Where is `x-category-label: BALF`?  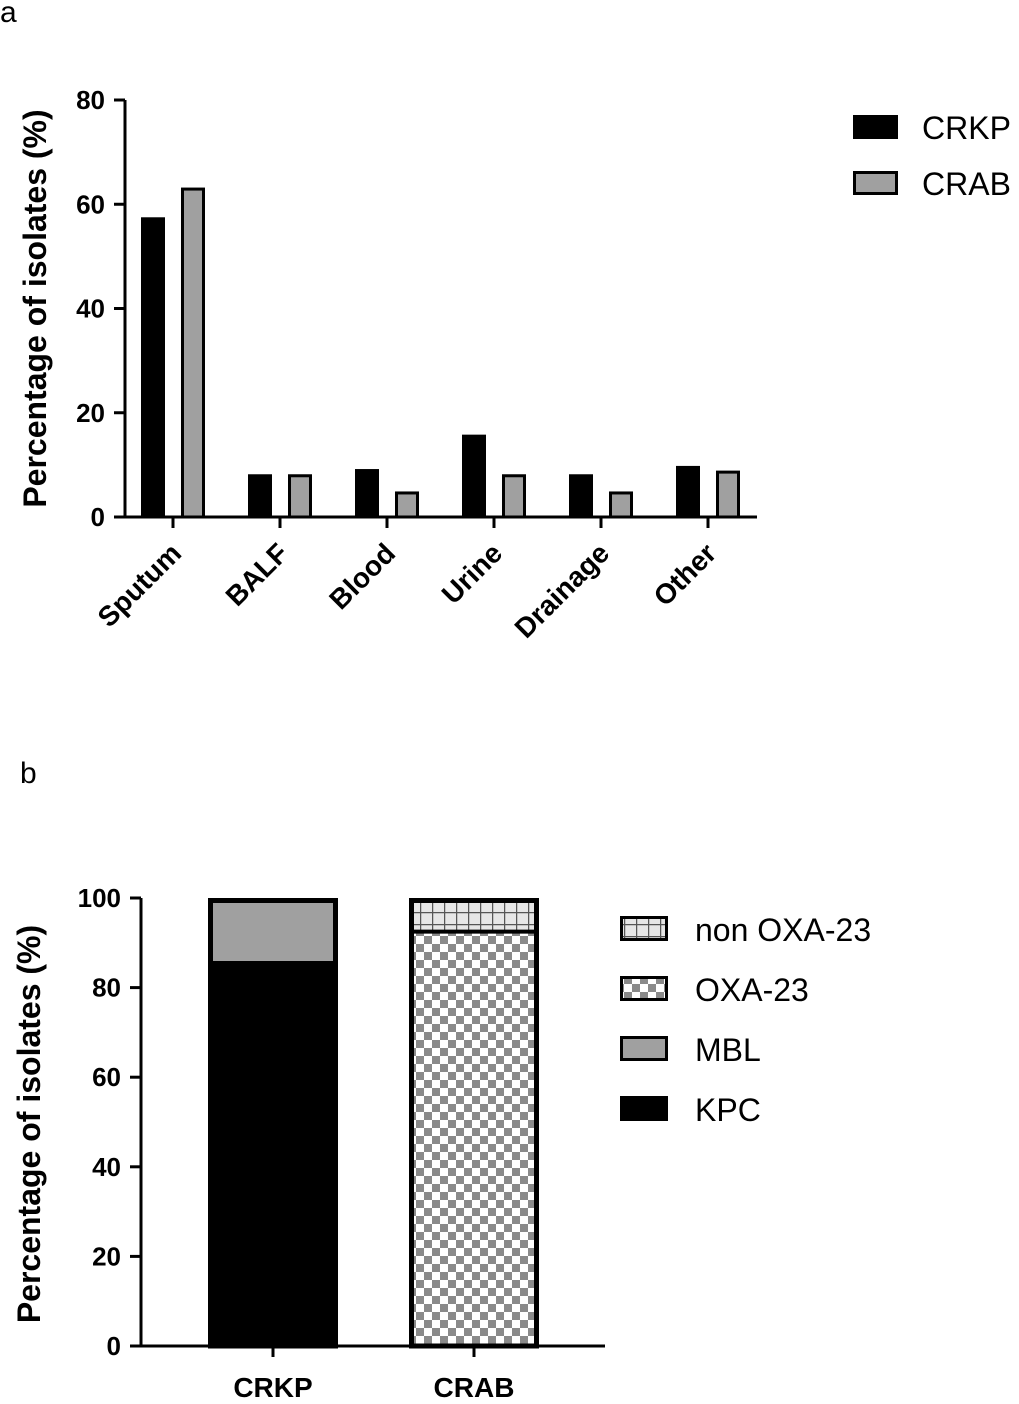
x-category-label: BALF is located at coordinates (257, 574).